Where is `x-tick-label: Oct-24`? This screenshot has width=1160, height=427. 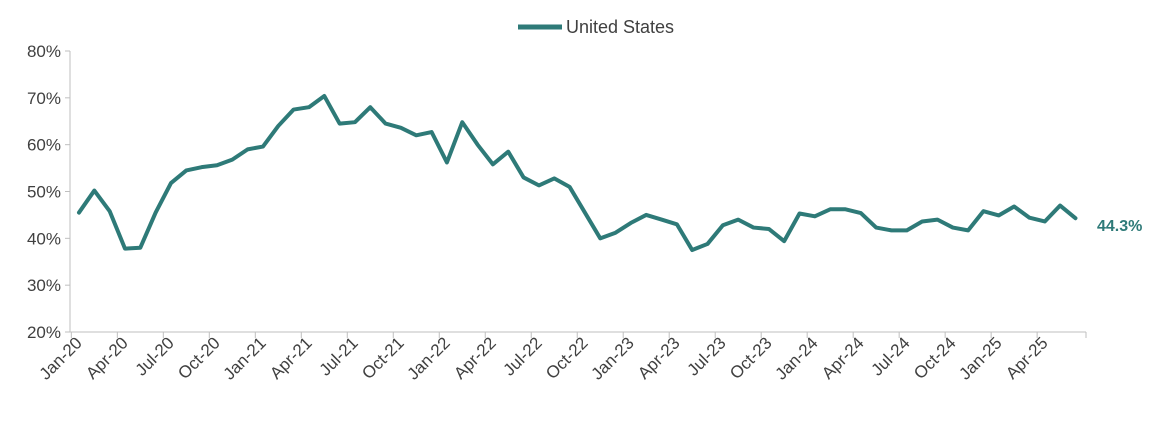
x-tick-label: Oct-24 is located at coordinates (935, 358).